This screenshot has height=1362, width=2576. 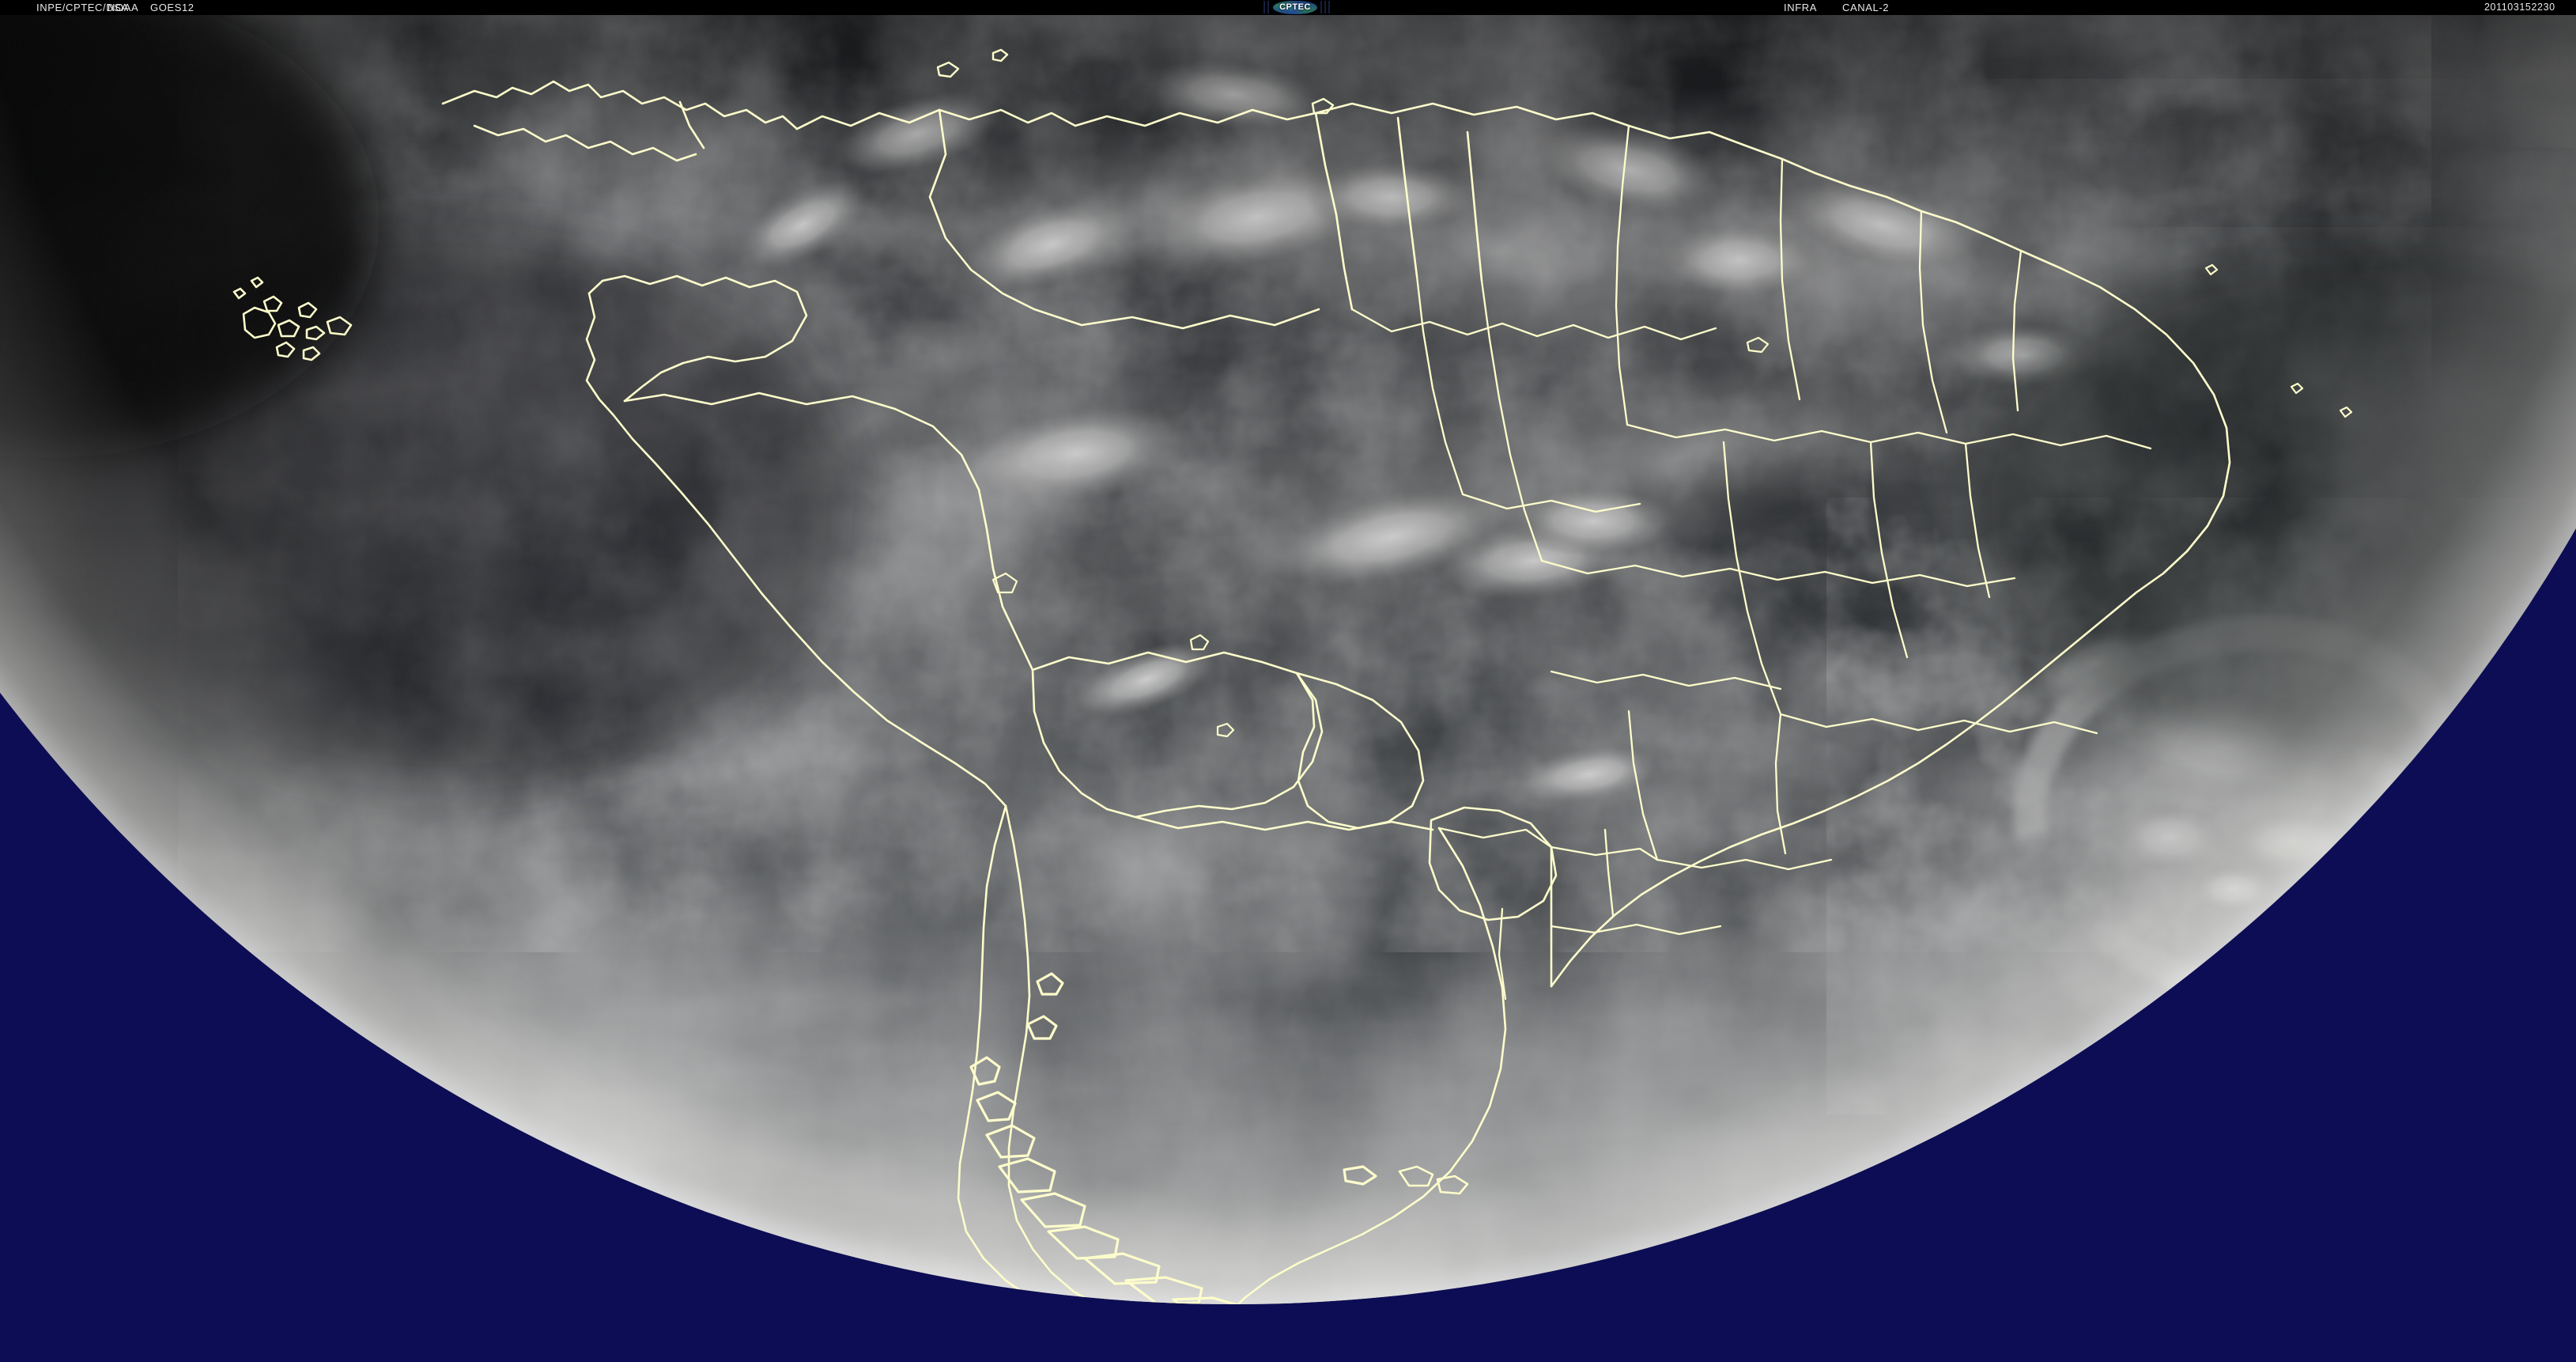 I want to click on logo-flank-bar-right3, so click(x=1329, y=7).